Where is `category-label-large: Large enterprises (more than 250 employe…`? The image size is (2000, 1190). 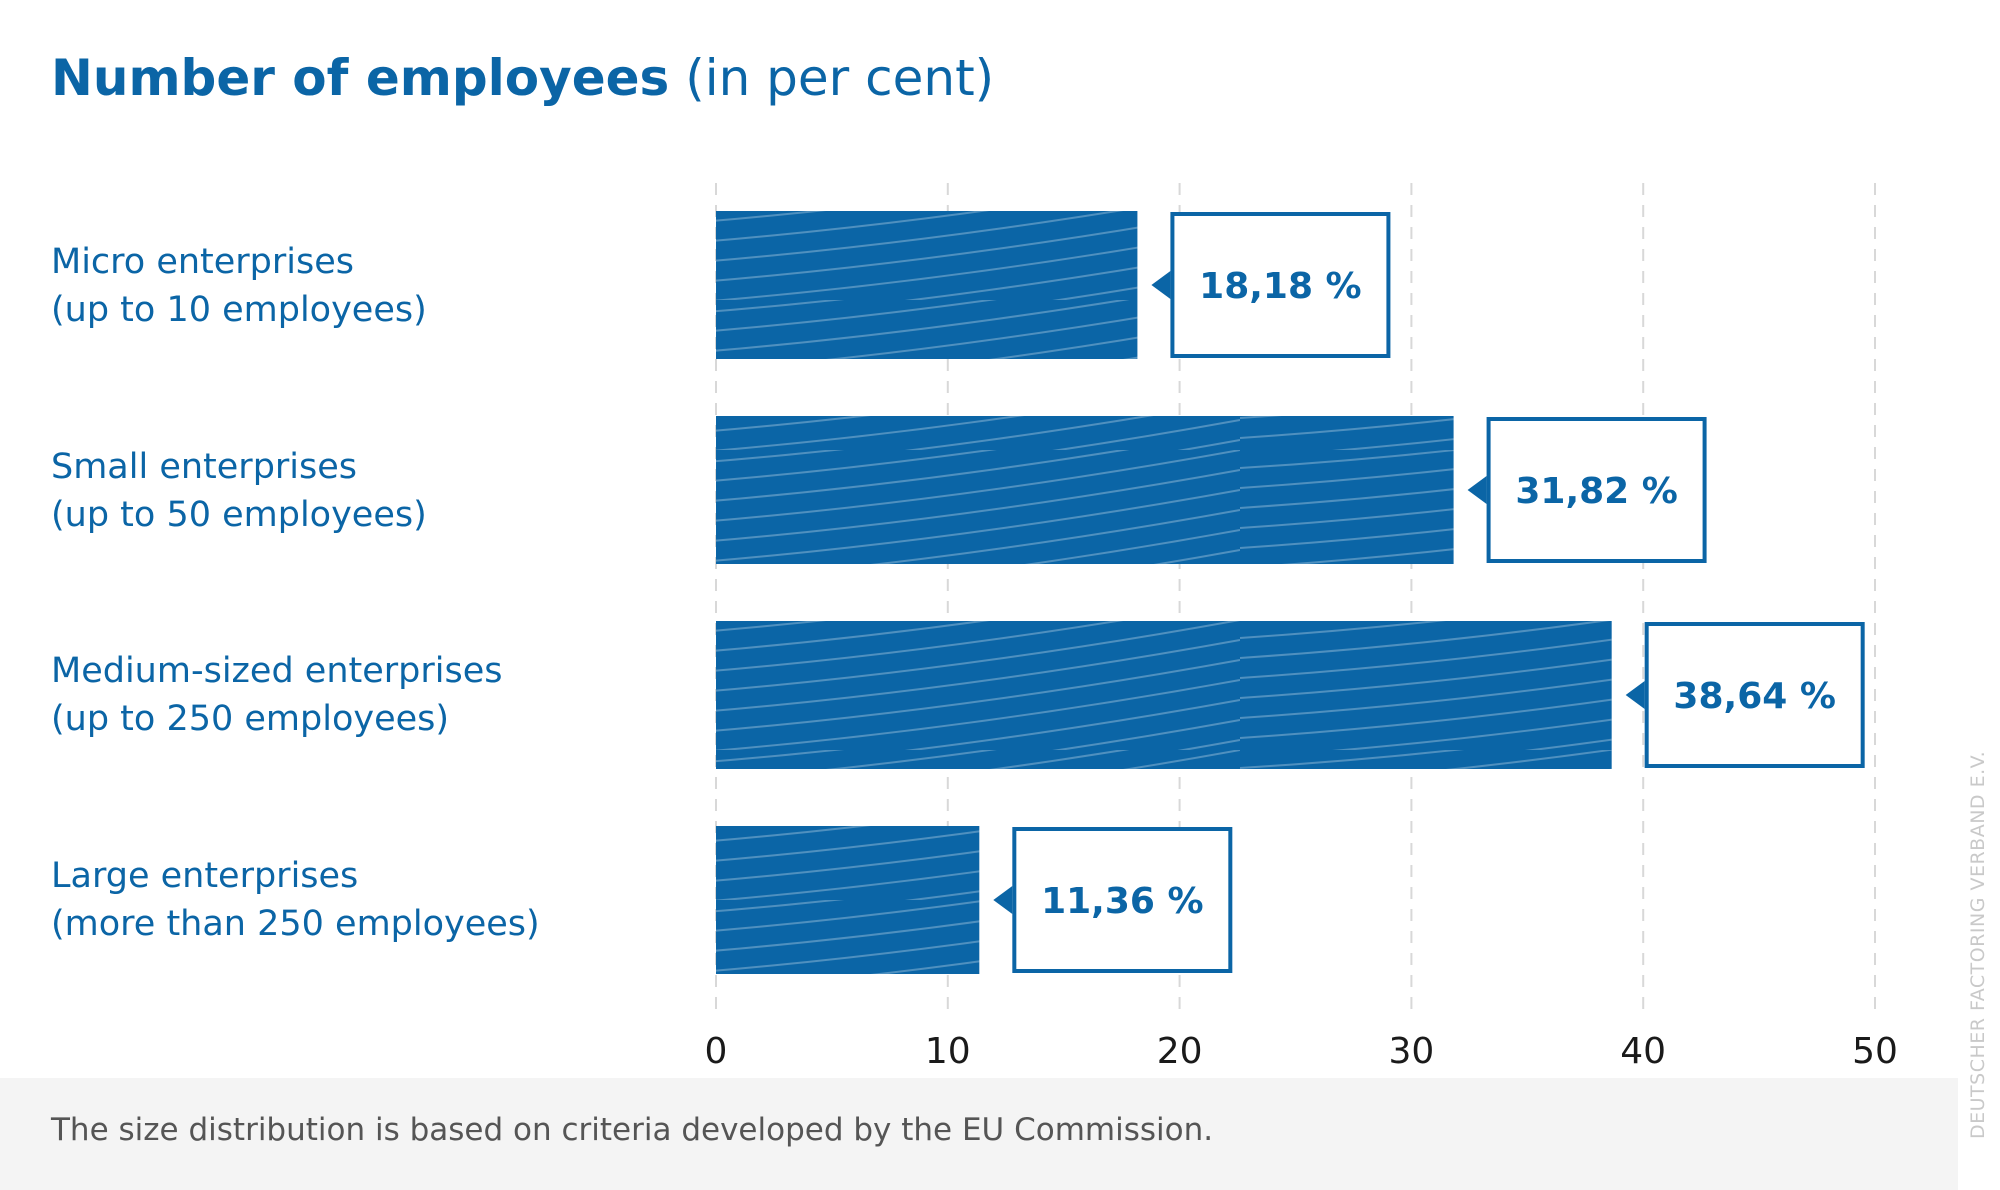 category-label-large: Large enterprises (more than 250 employe… is located at coordinates (371, 900).